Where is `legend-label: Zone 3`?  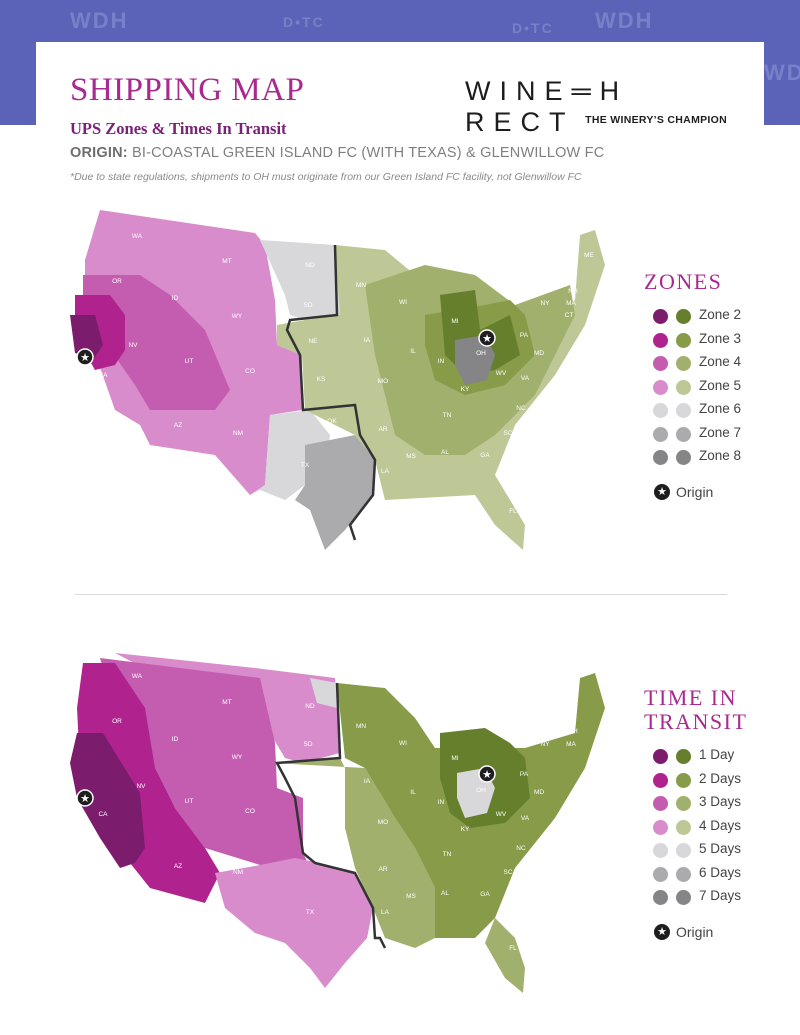
legend-label: Zone 3 is located at coordinates (720, 338).